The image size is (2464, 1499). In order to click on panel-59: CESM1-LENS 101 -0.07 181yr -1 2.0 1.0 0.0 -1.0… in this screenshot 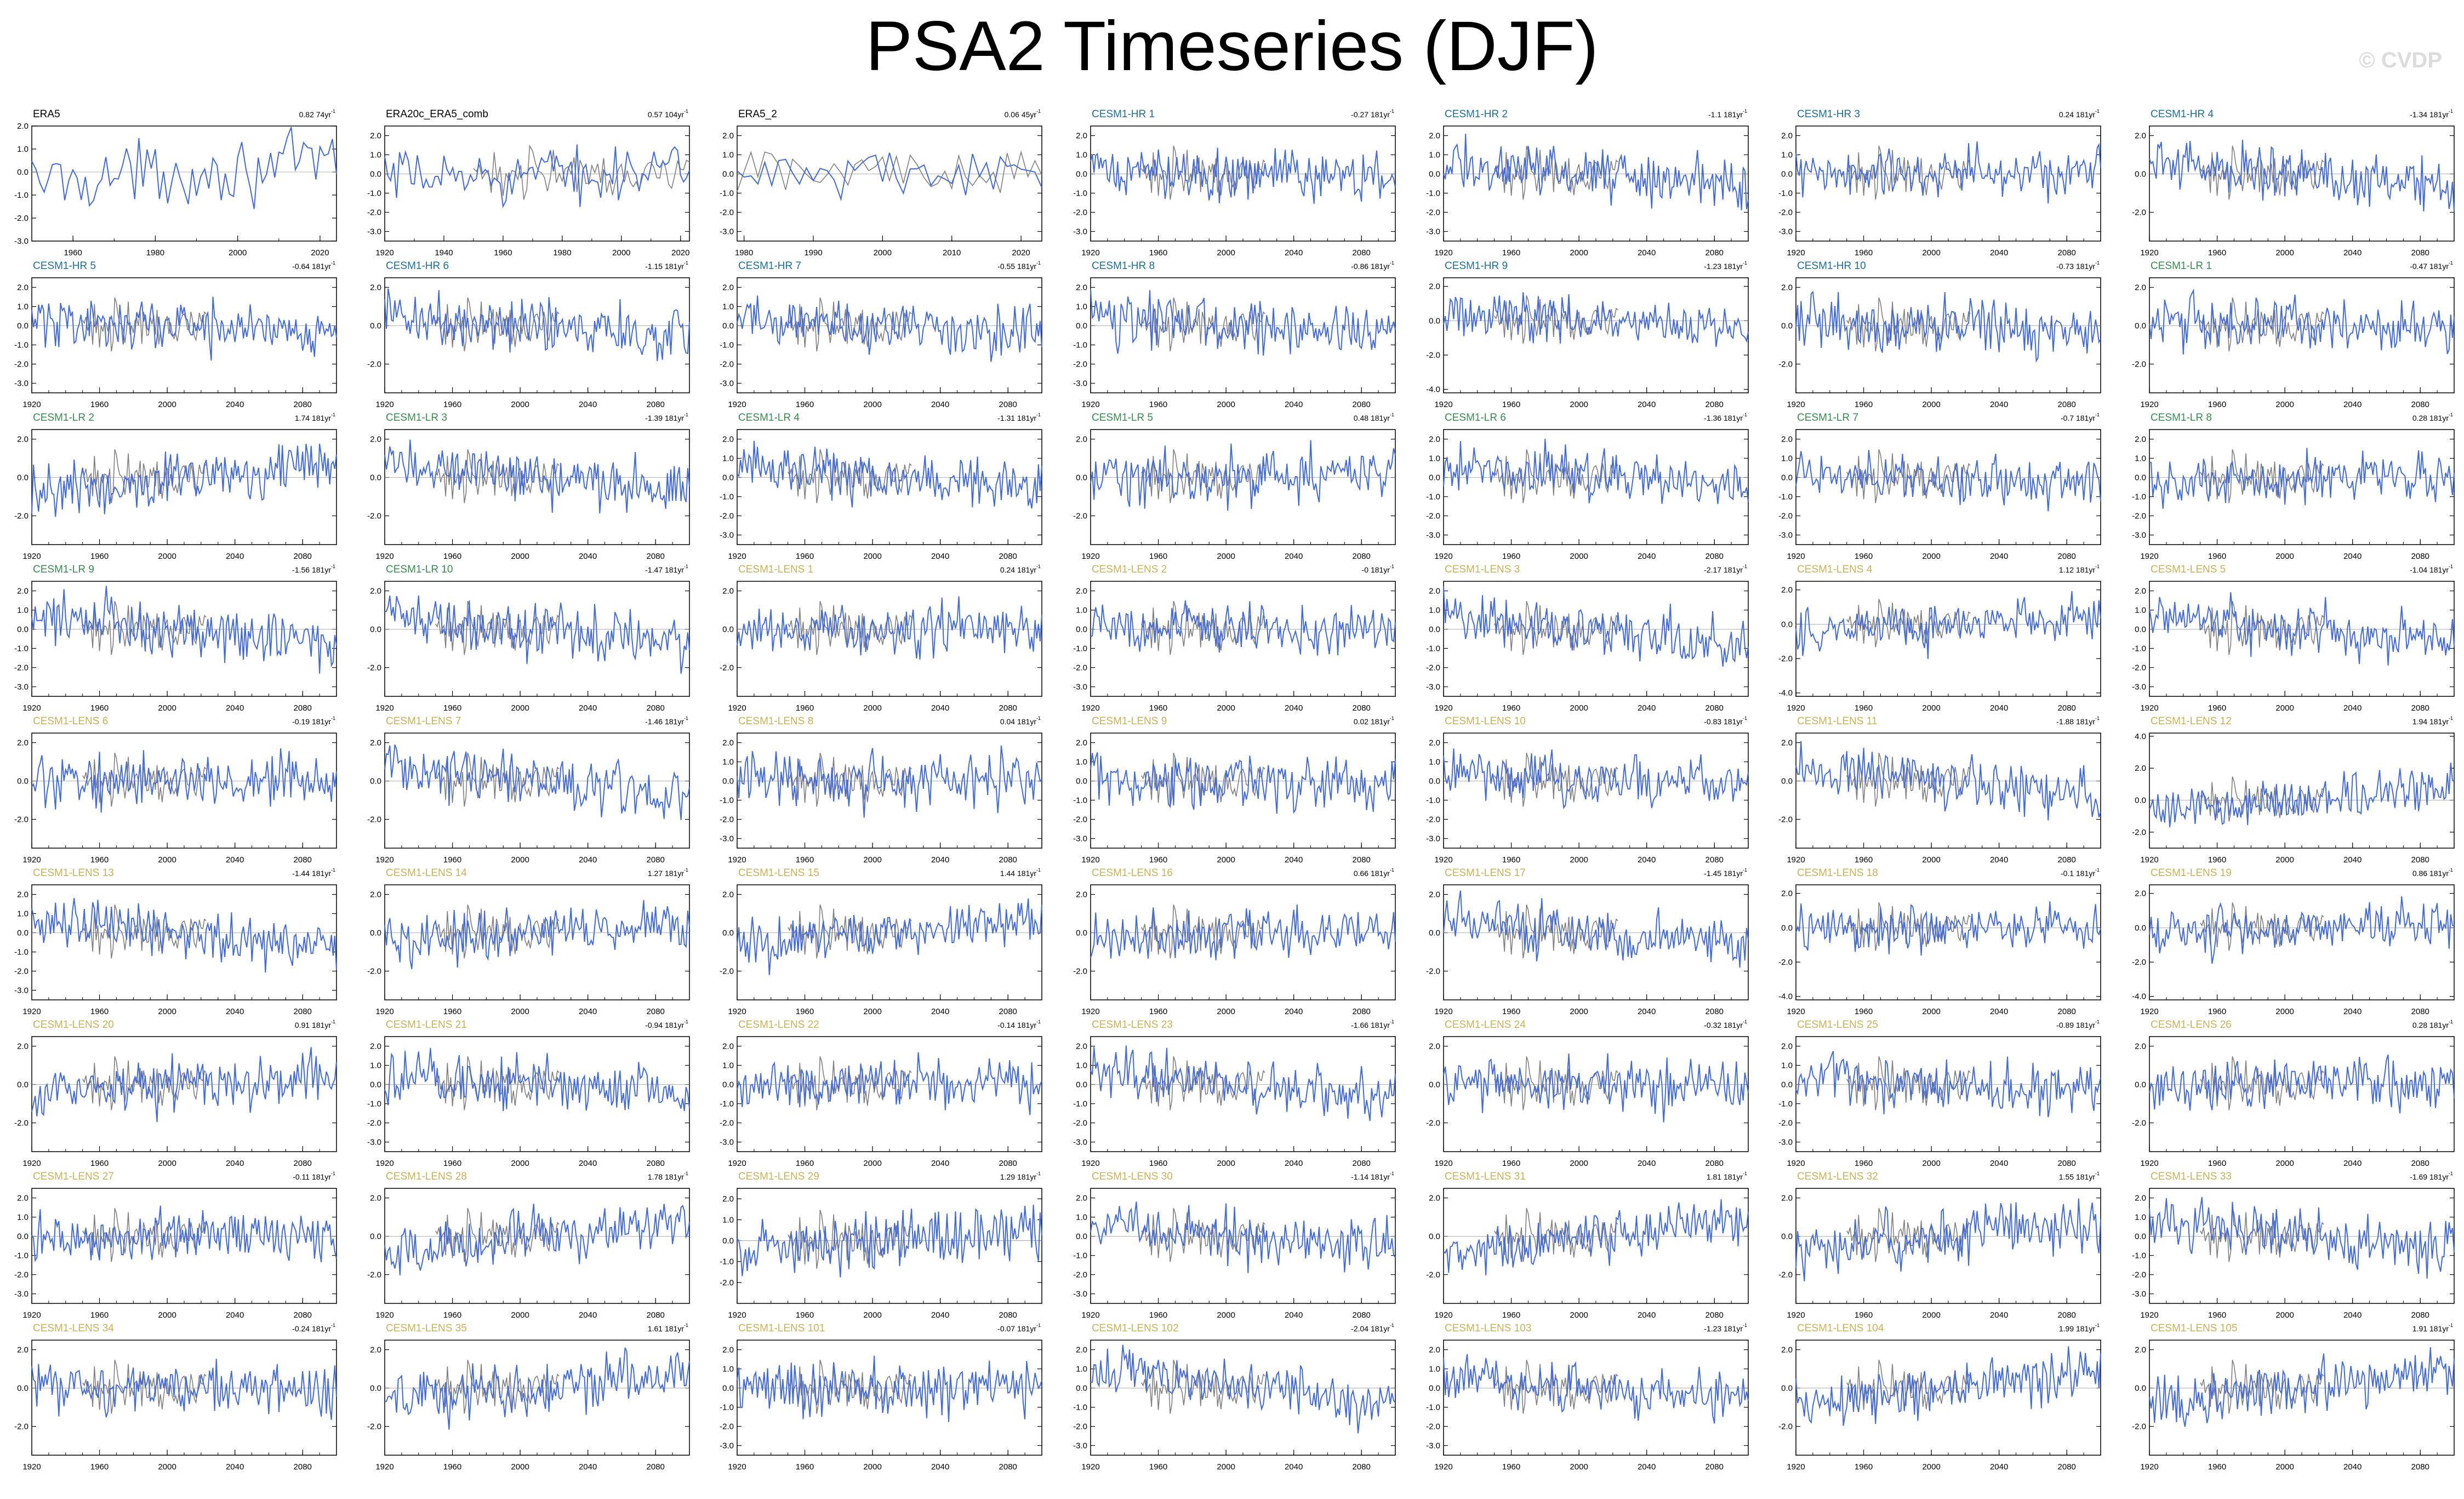, I will do `click(881, 1397)`.